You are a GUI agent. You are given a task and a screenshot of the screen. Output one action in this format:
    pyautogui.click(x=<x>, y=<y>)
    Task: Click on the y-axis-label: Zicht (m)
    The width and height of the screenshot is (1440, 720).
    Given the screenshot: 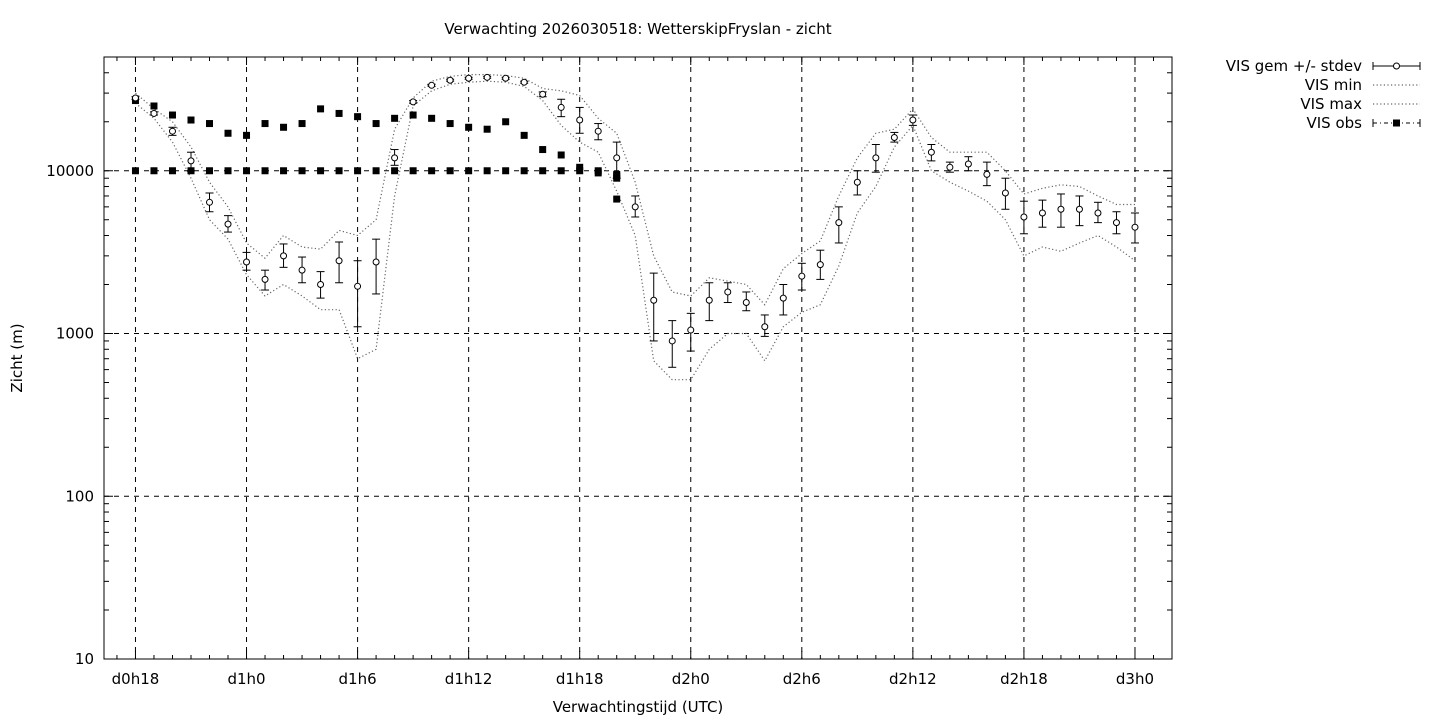 What is the action you would take?
    pyautogui.click(x=17, y=357)
    